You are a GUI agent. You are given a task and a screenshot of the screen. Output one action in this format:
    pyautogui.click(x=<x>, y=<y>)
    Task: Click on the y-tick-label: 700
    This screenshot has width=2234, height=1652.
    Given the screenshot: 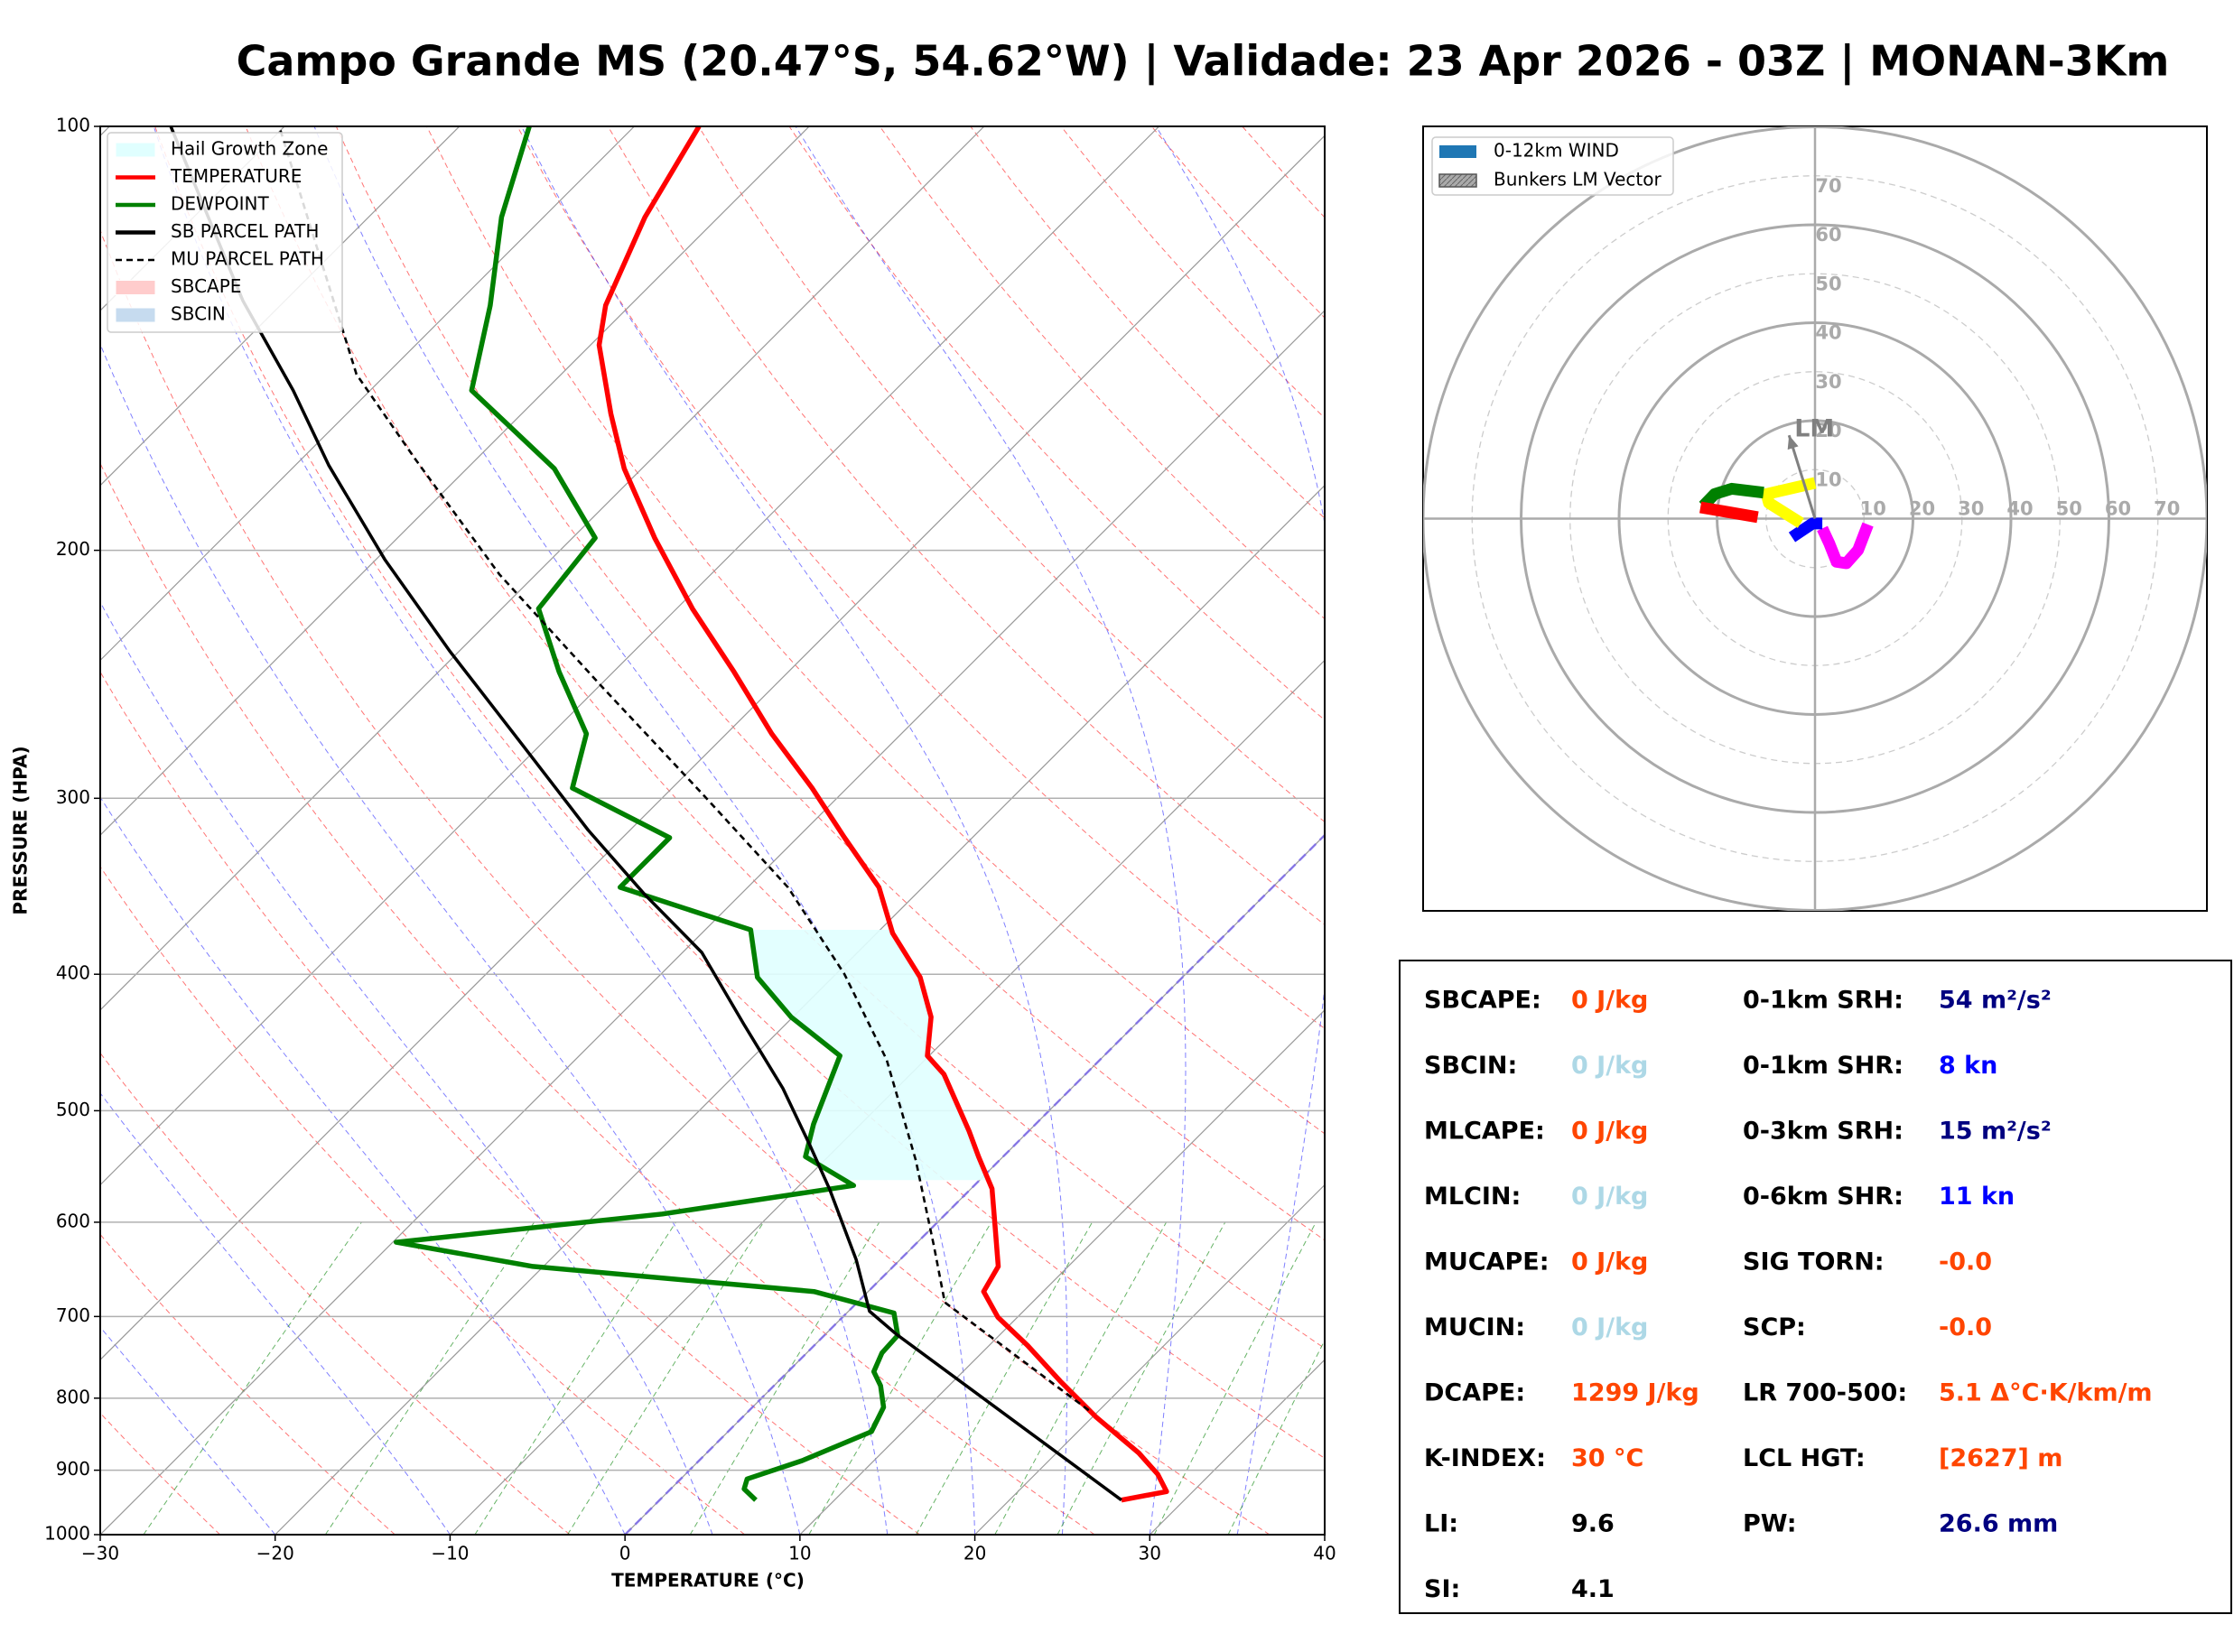 What is the action you would take?
    pyautogui.click(x=73, y=1315)
    